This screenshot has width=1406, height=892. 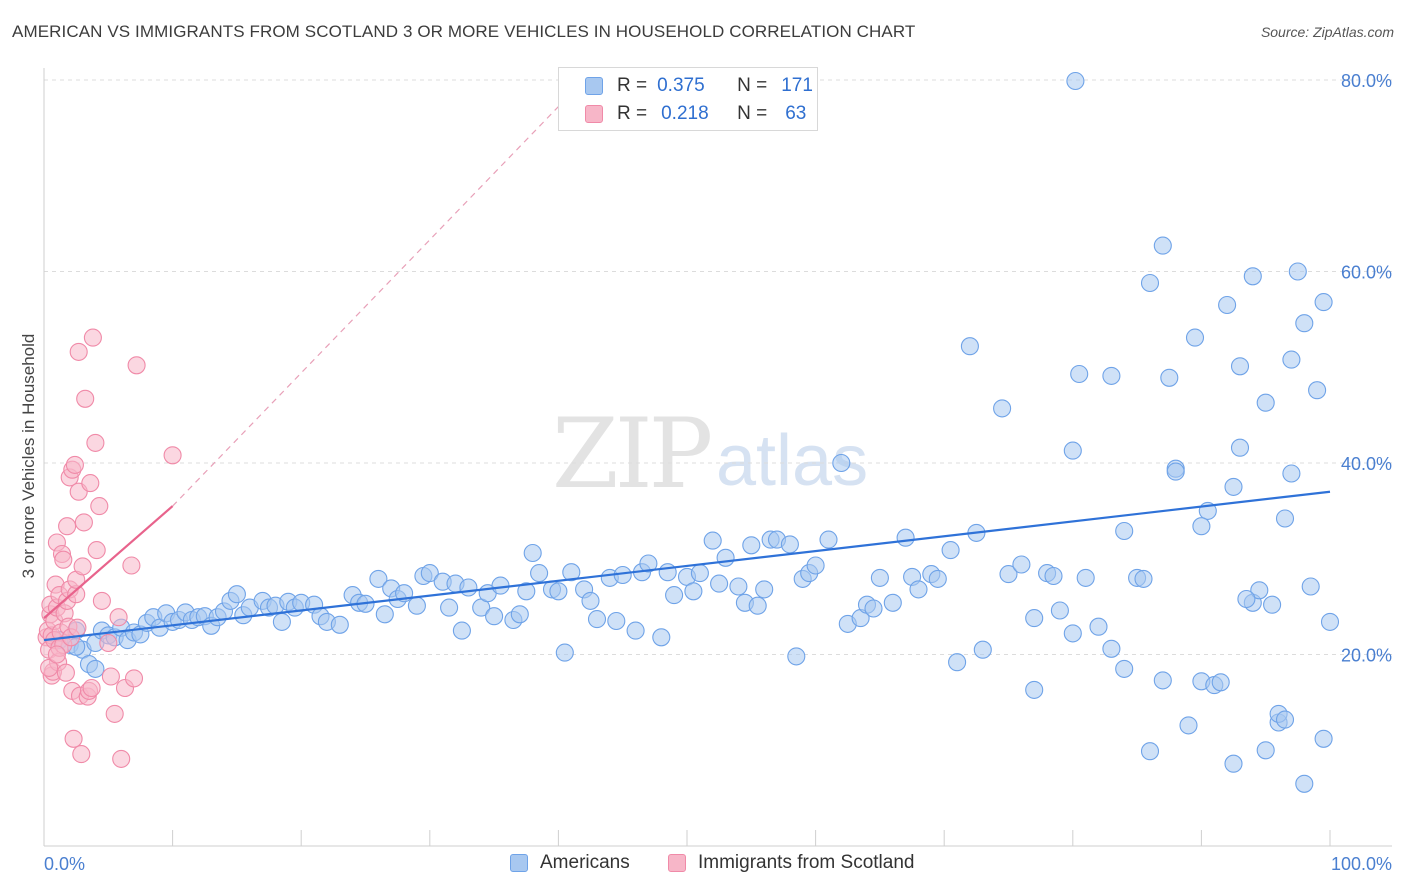 I want to click on x-tick-label: 100.0%, so click(x=1361, y=864).